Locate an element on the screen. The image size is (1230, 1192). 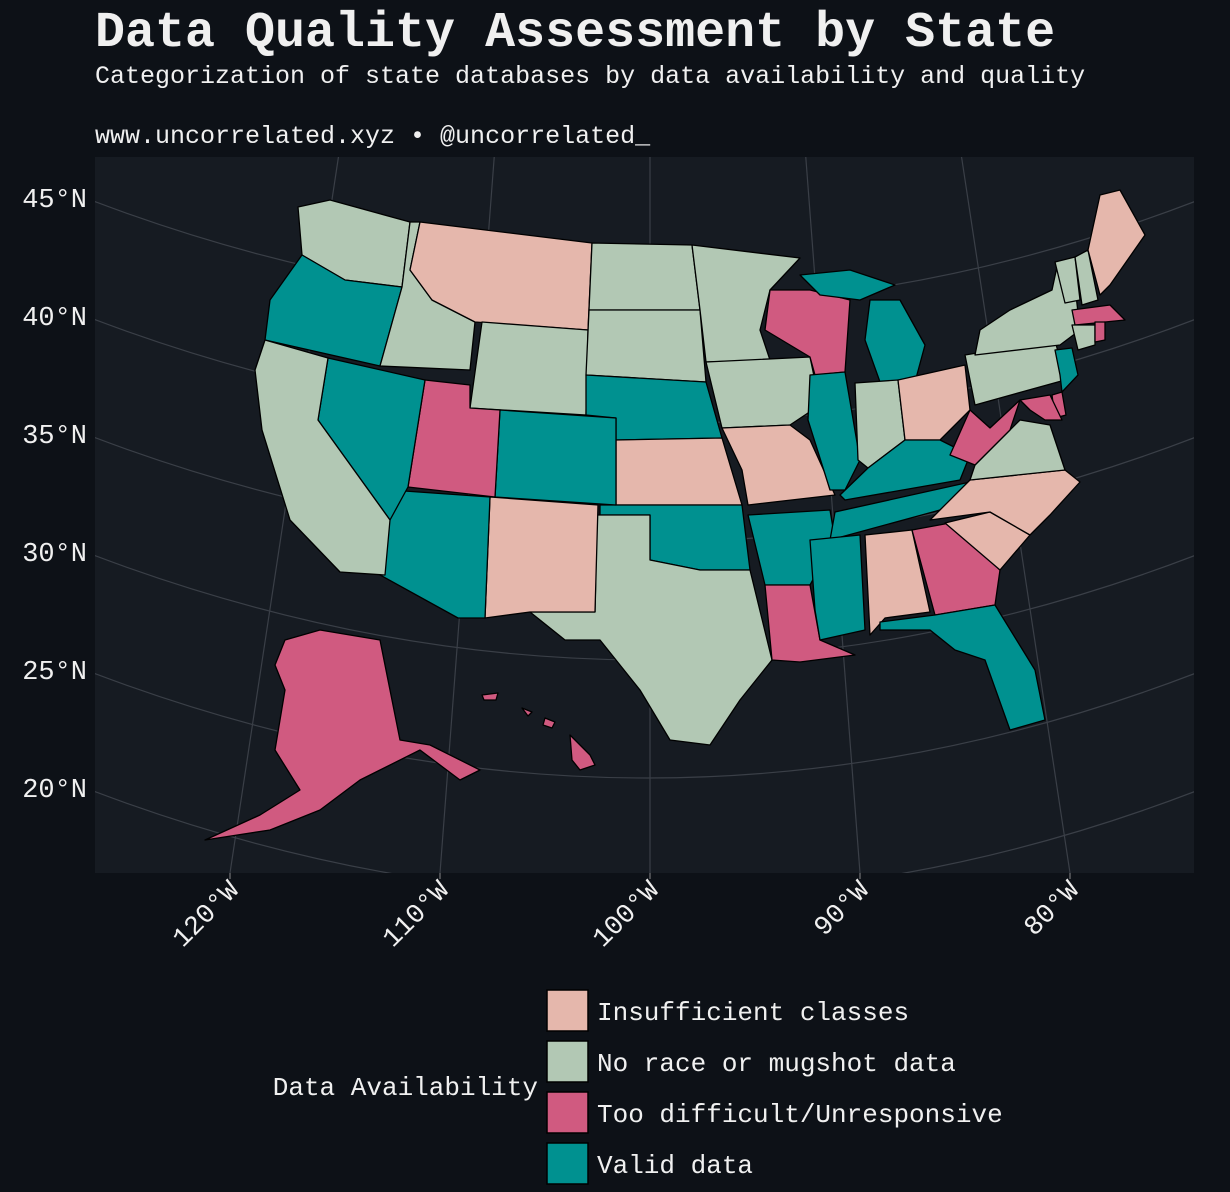
caption: www.uncorrelated.xyz • @uncorrelated_ is located at coordinates (373, 136).